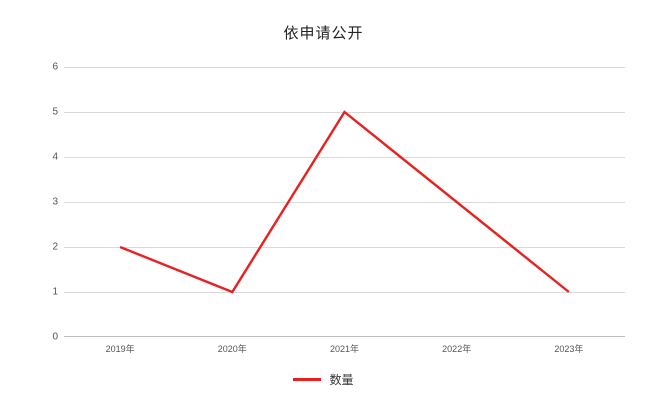 The width and height of the screenshot is (647, 404). What do you see at coordinates (55, 247) in the screenshot?
I see `y-tick-label: 2` at bounding box center [55, 247].